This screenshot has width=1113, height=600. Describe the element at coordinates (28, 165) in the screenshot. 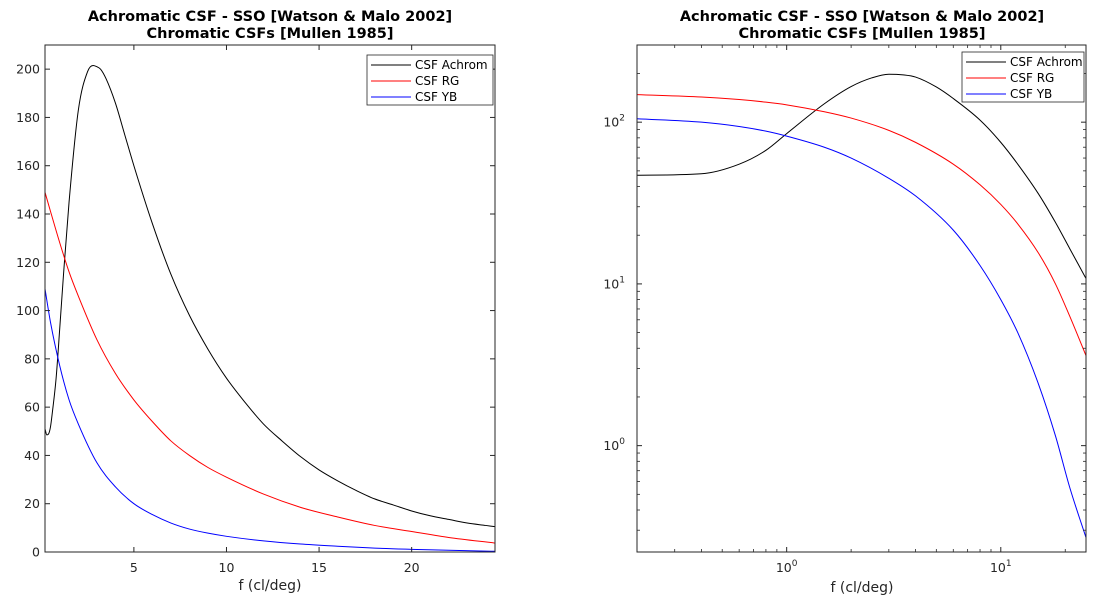

I see `left-y-tick-label: 160` at that location.